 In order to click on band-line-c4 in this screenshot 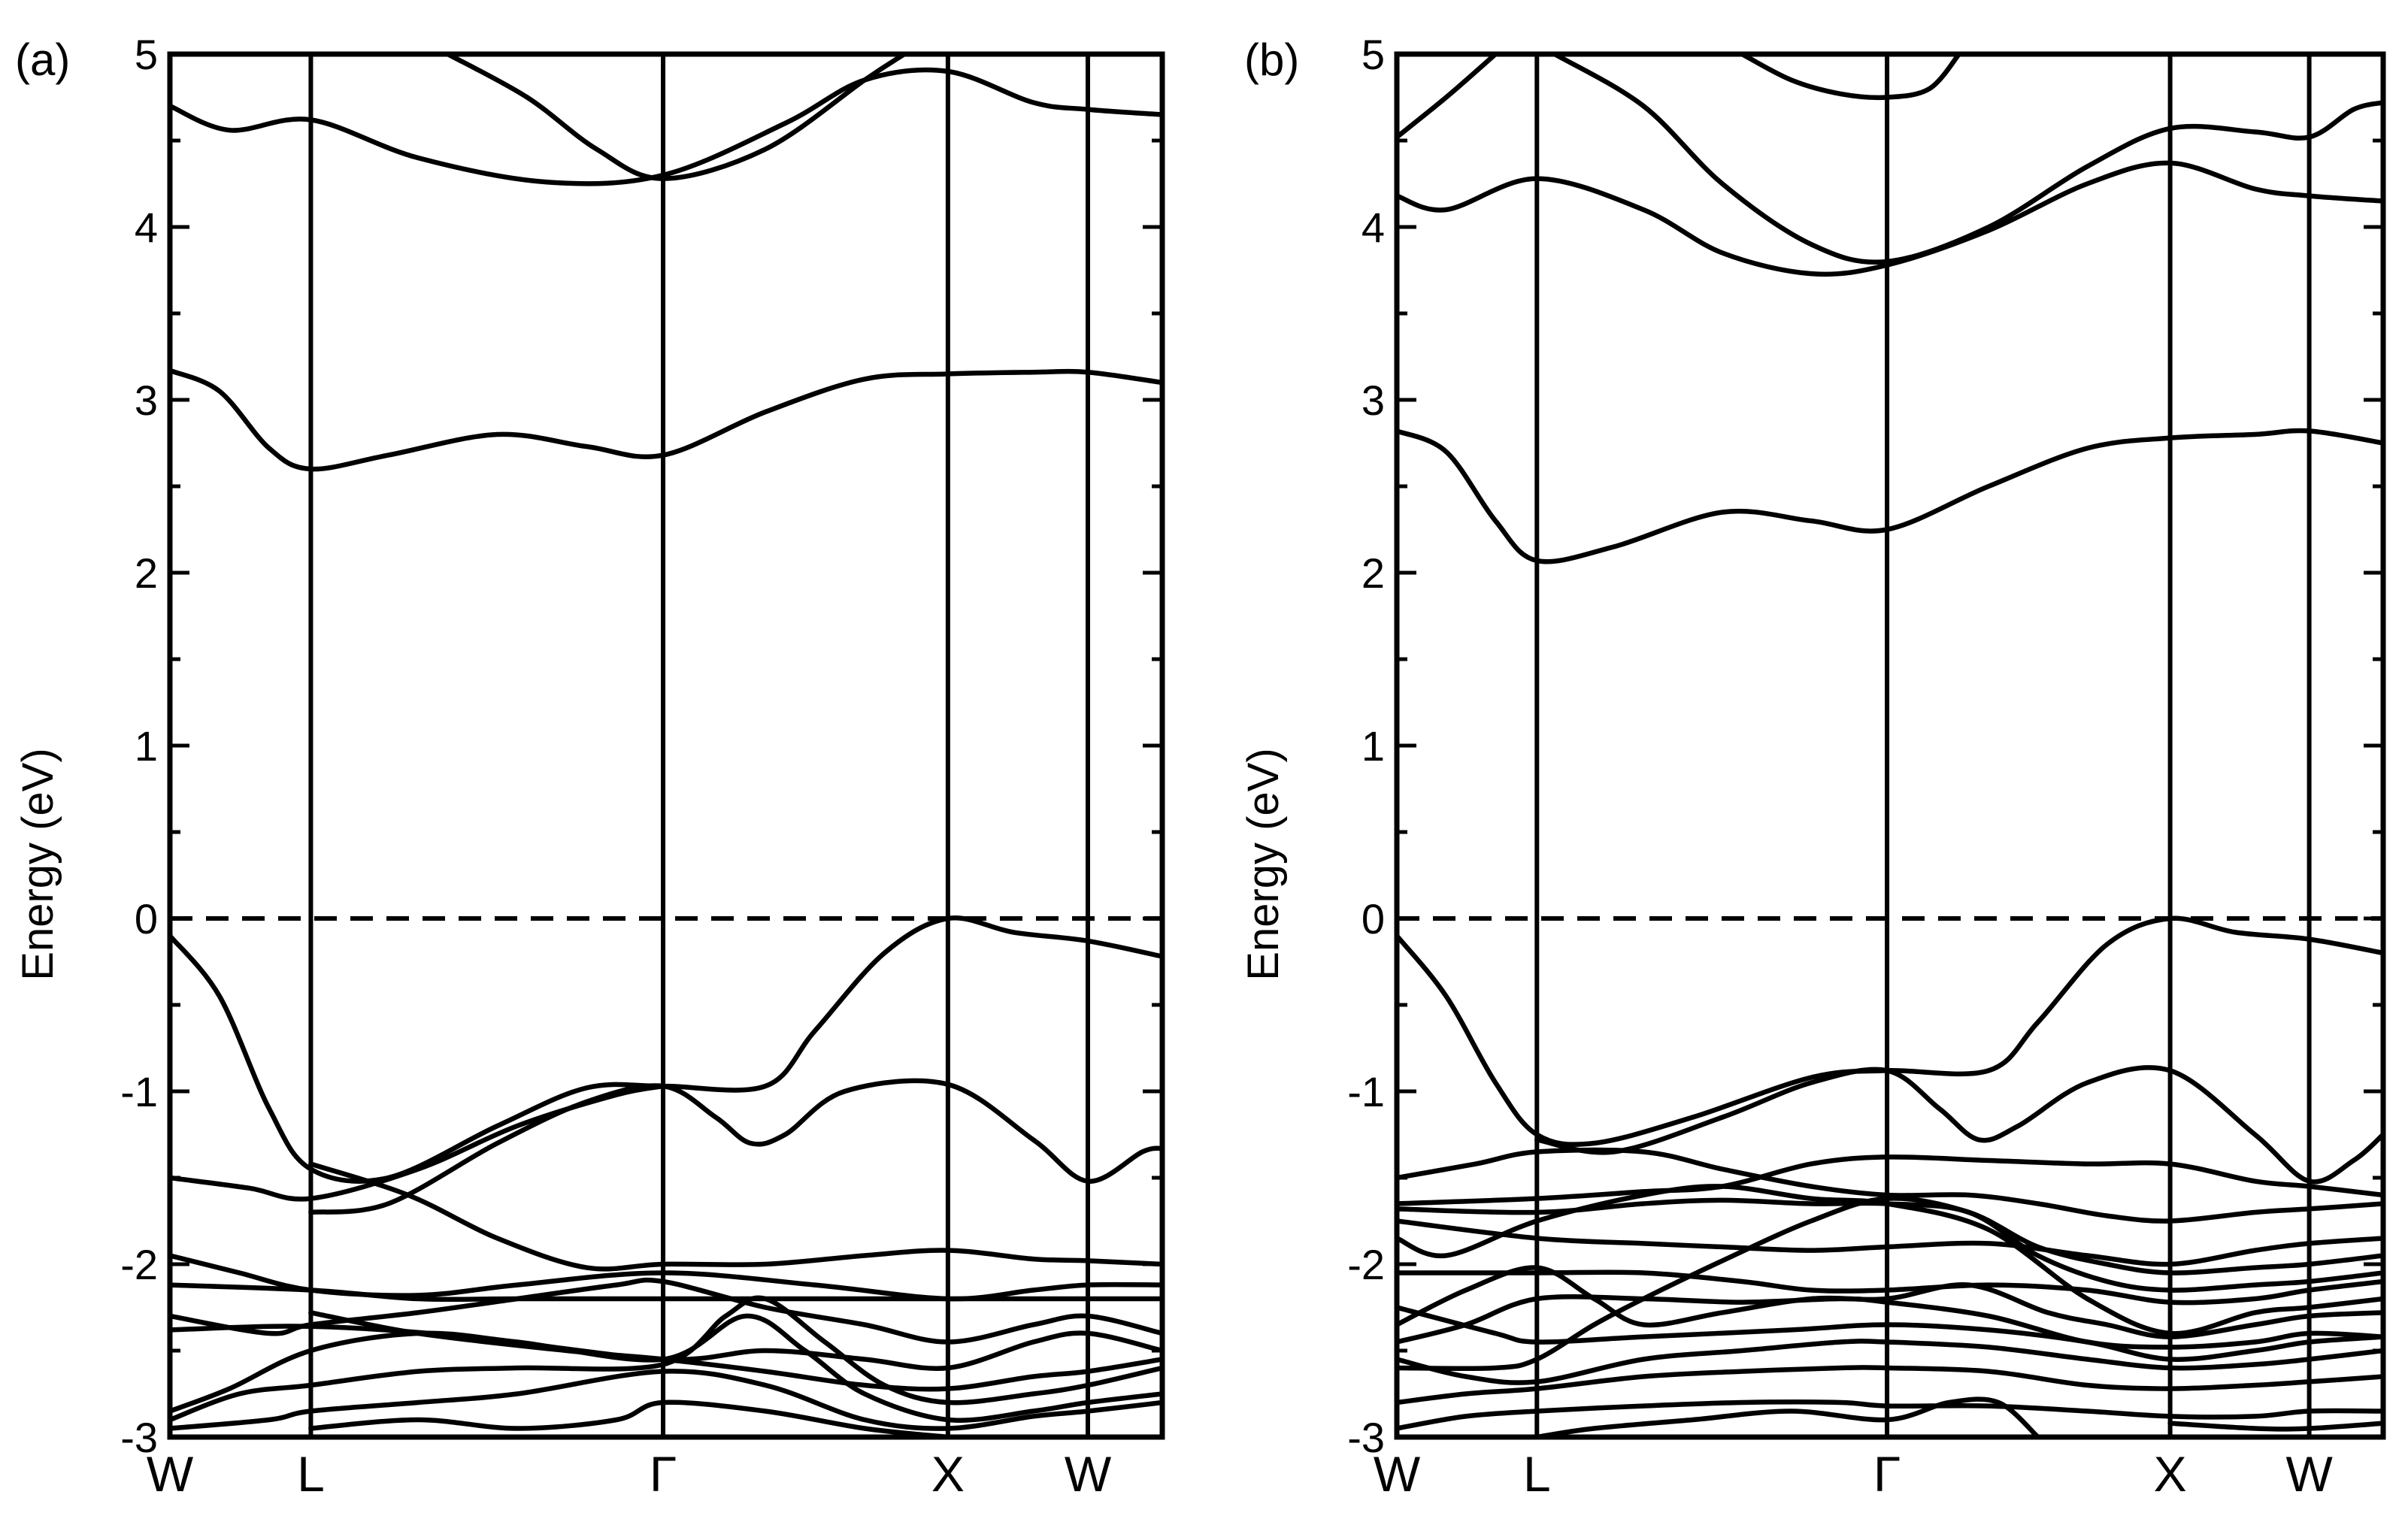, I will do `click(1447, 97)`.